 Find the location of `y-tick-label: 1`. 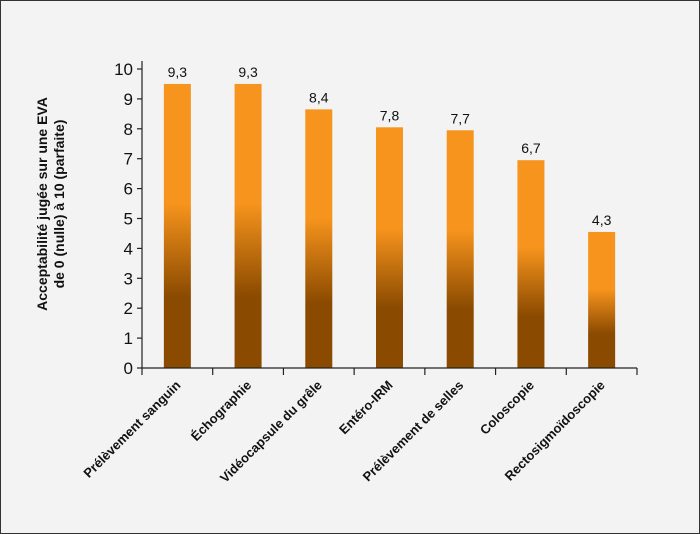

y-tick-label: 1 is located at coordinates (128, 338).